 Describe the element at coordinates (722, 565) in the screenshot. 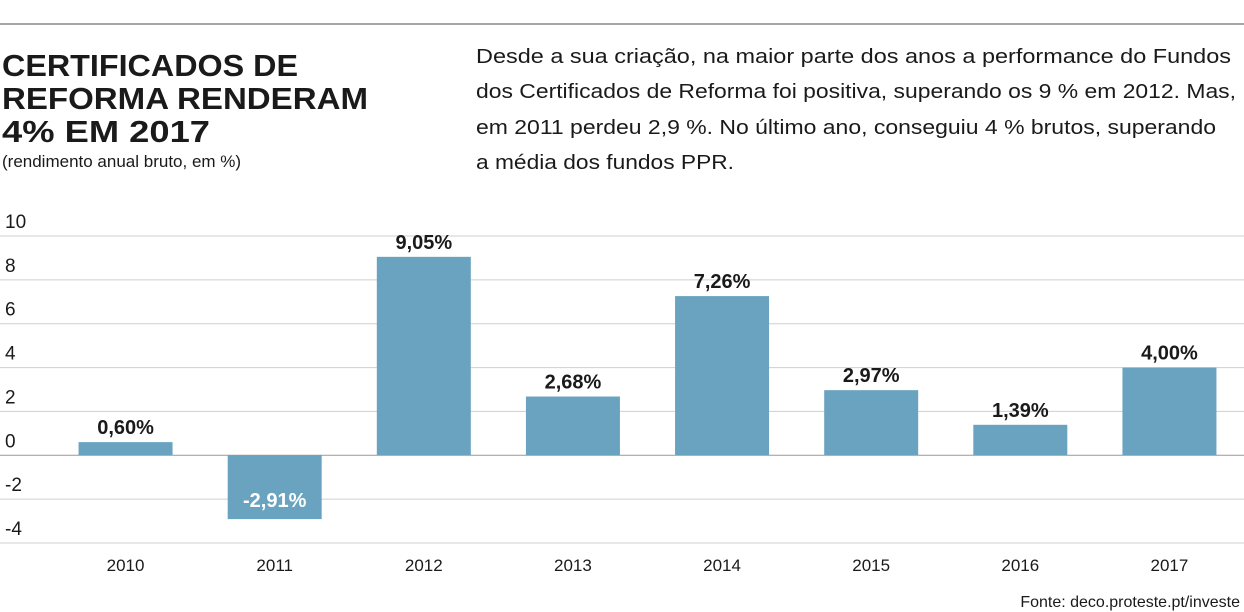

I see `x-tick-label: 2014` at that location.